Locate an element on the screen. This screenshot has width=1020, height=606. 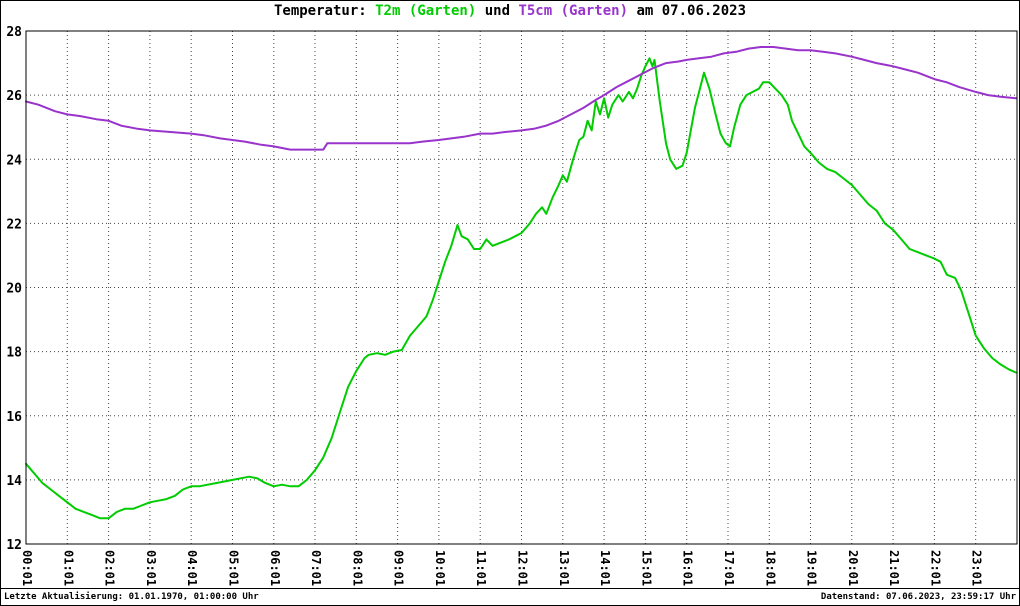
y-tick-label: 24 is located at coordinates (14, 160).